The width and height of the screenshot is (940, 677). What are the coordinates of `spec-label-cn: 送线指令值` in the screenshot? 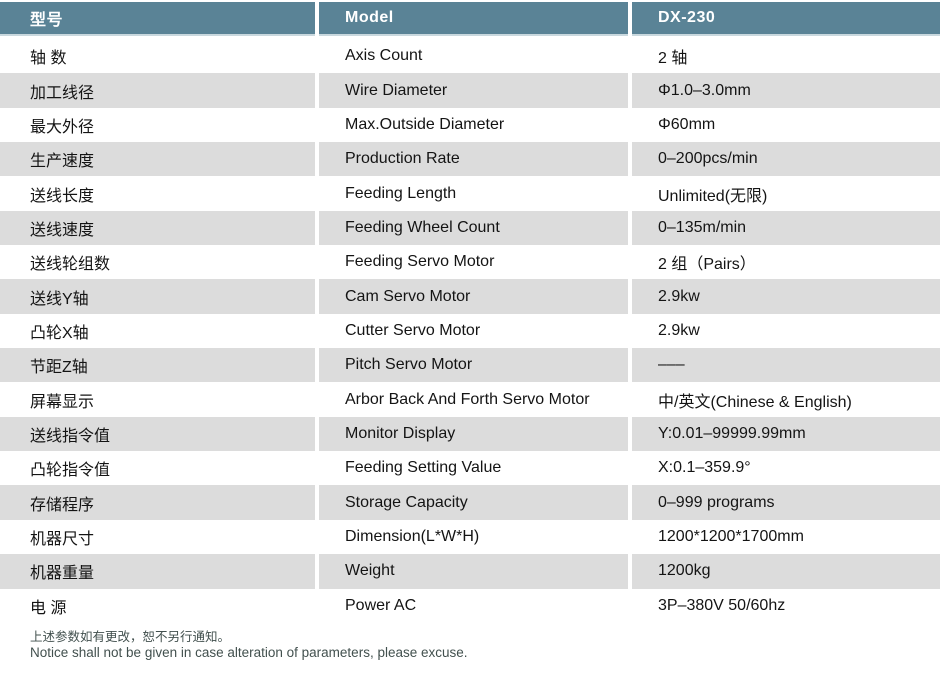 It's located at (157, 434).